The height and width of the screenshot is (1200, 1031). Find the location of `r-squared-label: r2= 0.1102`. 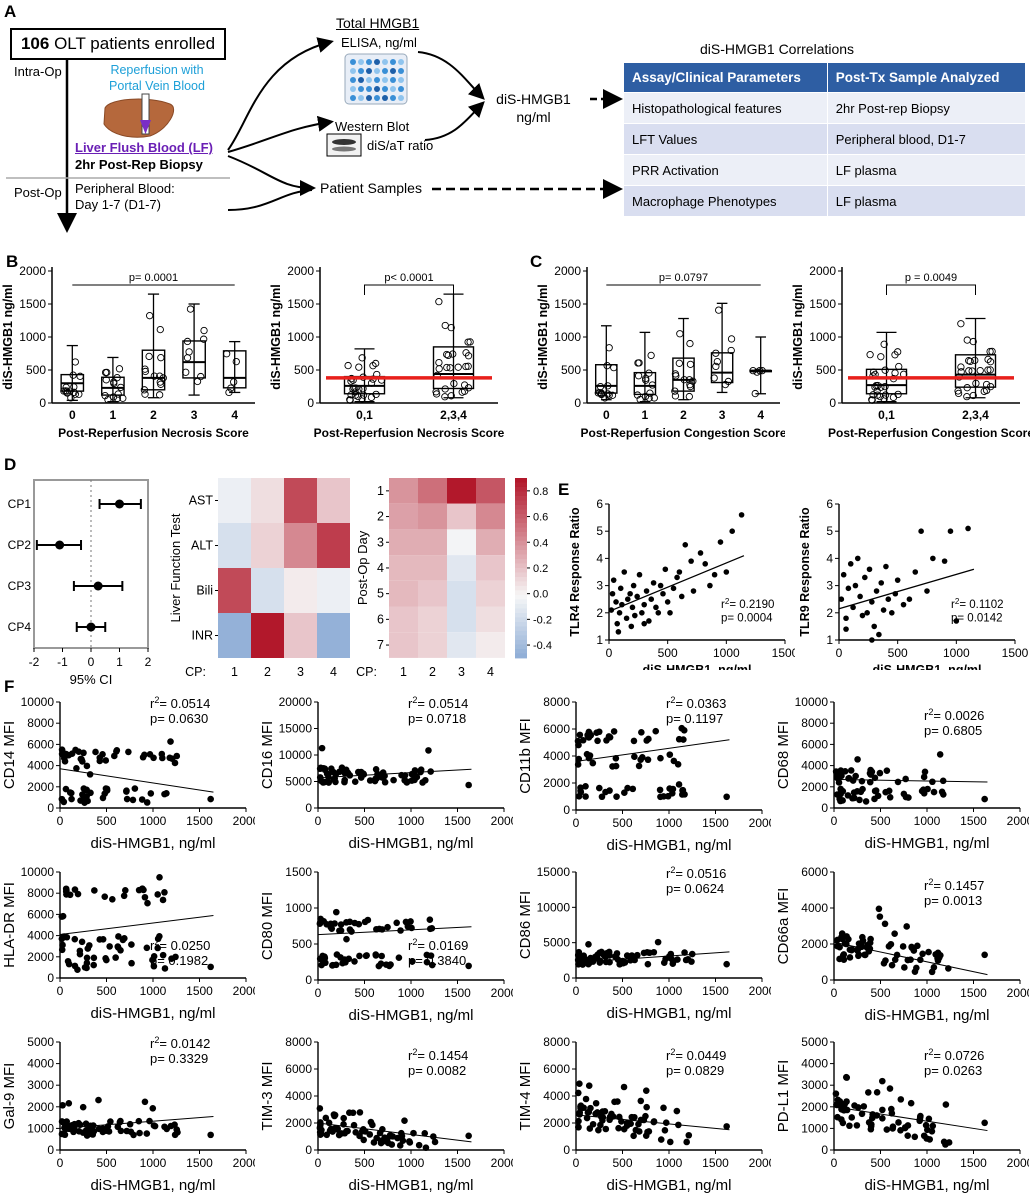

r-squared-label: r2= 0.1102 is located at coordinates (977, 604).